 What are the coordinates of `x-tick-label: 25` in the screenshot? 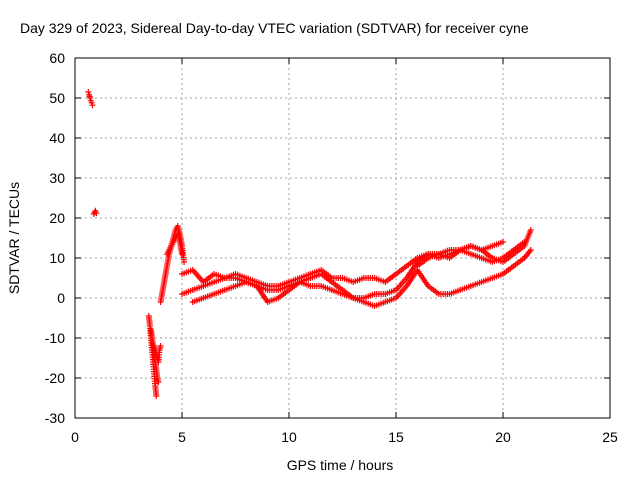 It's located at (610, 437).